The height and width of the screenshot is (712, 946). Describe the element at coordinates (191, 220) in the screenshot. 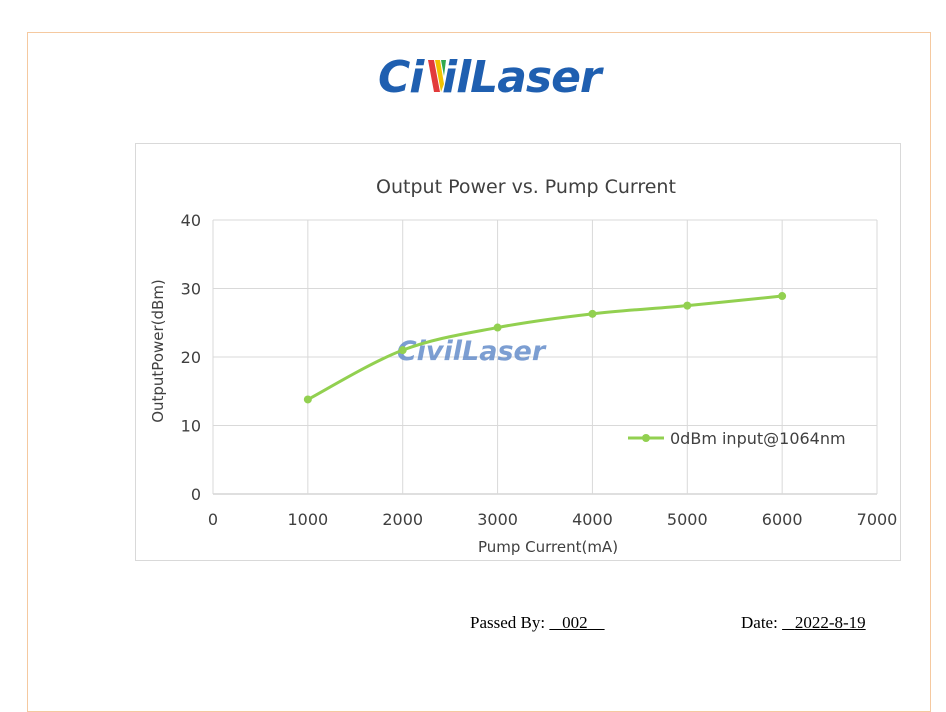

I see `y-tick-label: 40` at that location.